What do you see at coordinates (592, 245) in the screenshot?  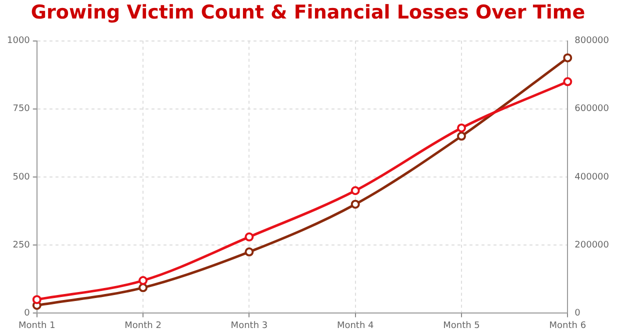 I see `y2-tick-label: 200000` at bounding box center [592, 245].